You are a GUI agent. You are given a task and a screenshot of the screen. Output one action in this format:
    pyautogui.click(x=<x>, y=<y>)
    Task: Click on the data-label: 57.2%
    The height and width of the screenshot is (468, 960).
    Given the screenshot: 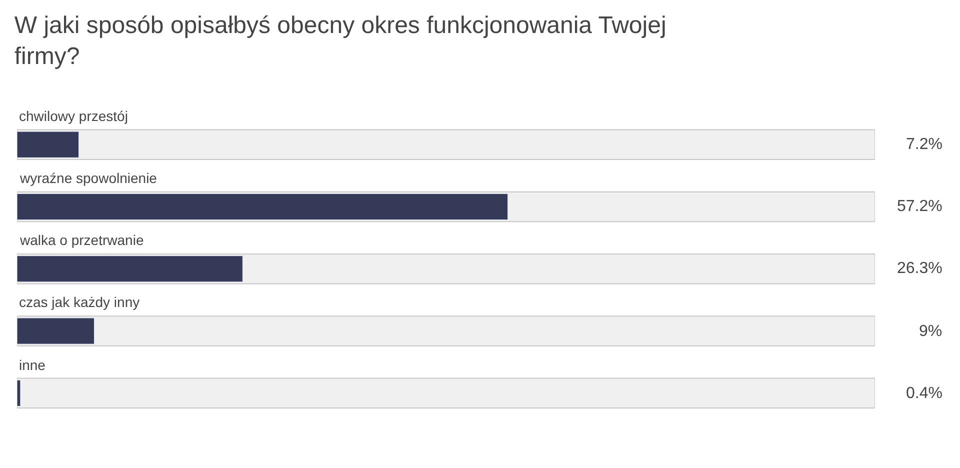 What is the action you would take?
    pyautogui.click(x=919, y=206)
    